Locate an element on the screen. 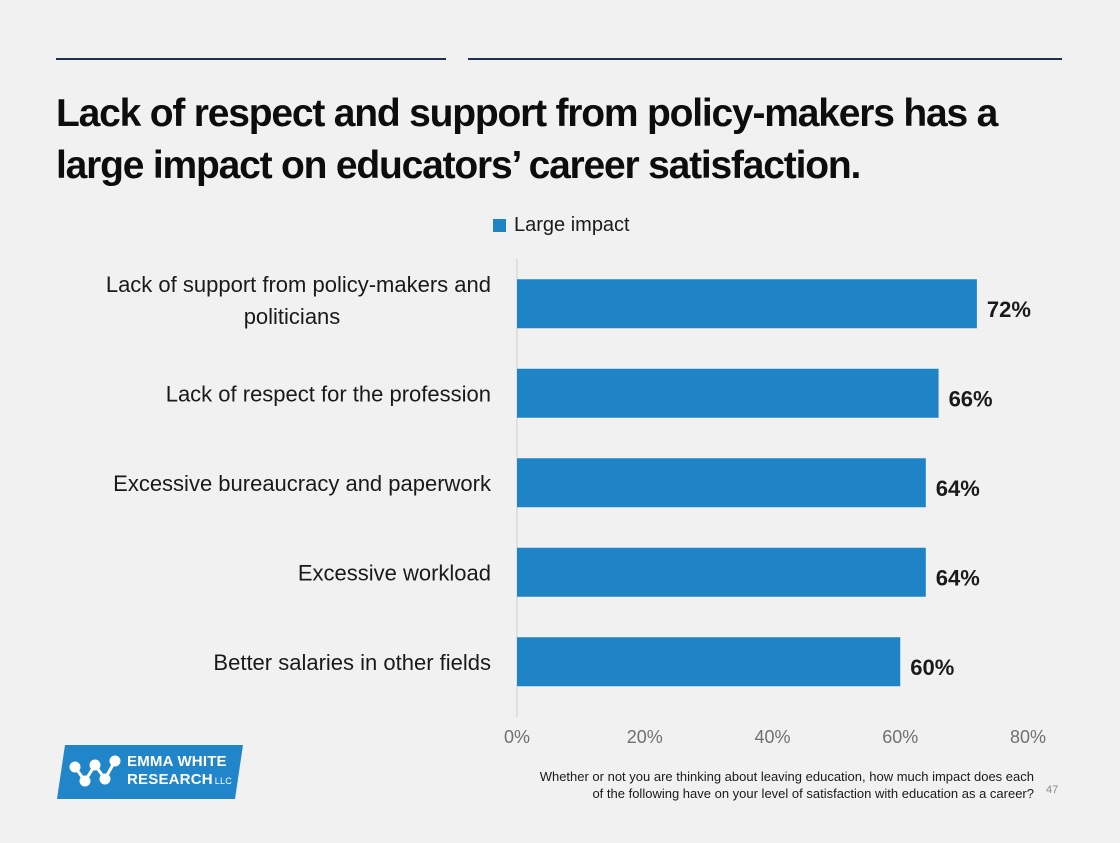 This screenshot has width=1120, height=843. x-tick-label-40pct: 40% is located at coordinates (772, 737).